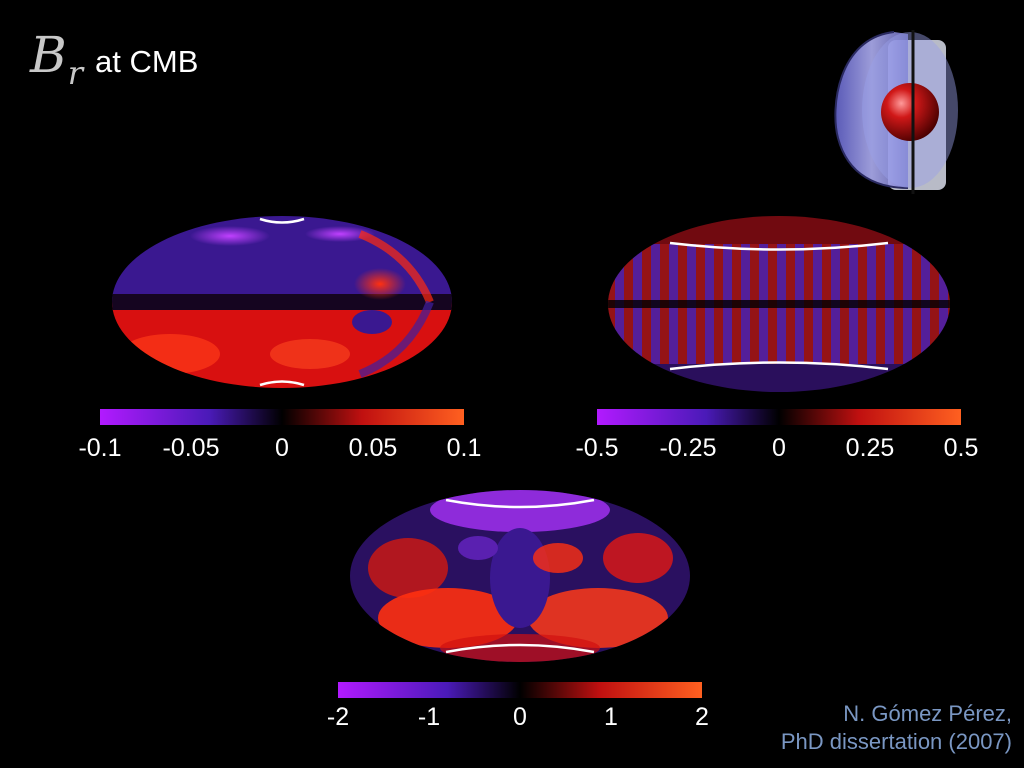 This screenshot has height=768, width=1024. I want to click on colorbar-ticks-top-left: -0.1 -0.05 0 0.05 0.1, so click(279, 449).